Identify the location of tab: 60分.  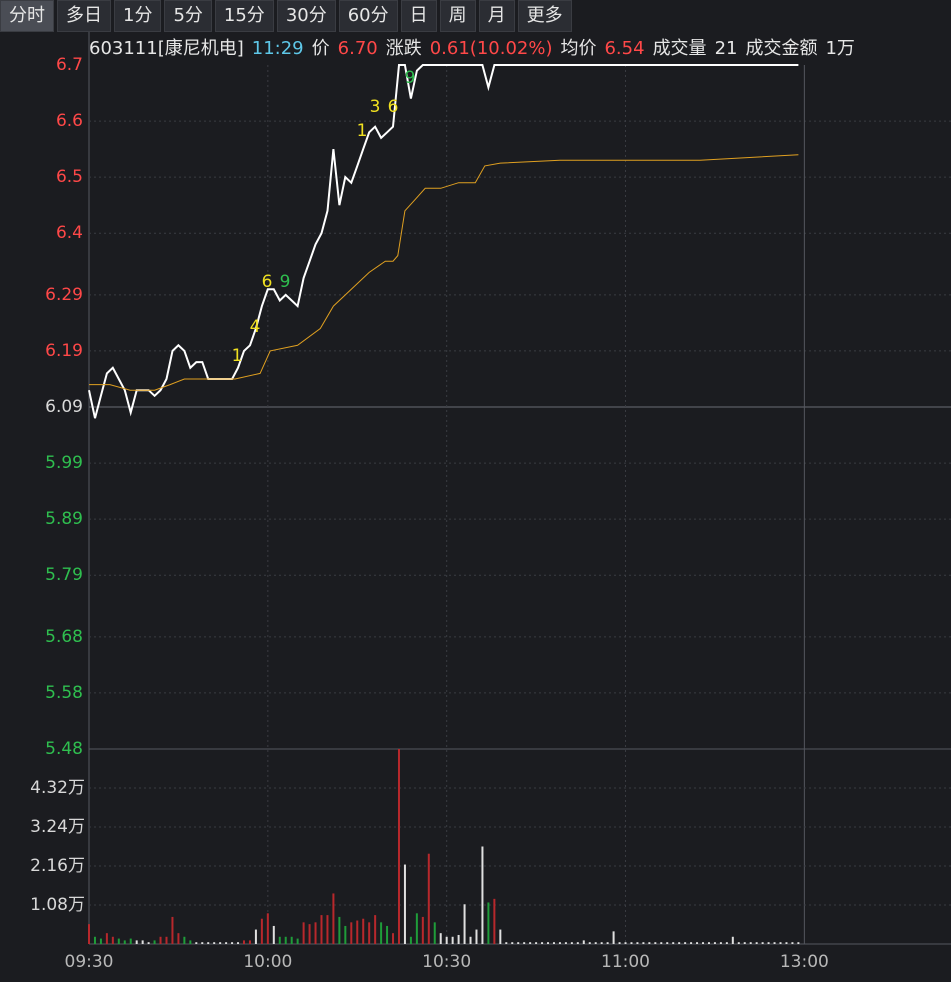
(368, 16).